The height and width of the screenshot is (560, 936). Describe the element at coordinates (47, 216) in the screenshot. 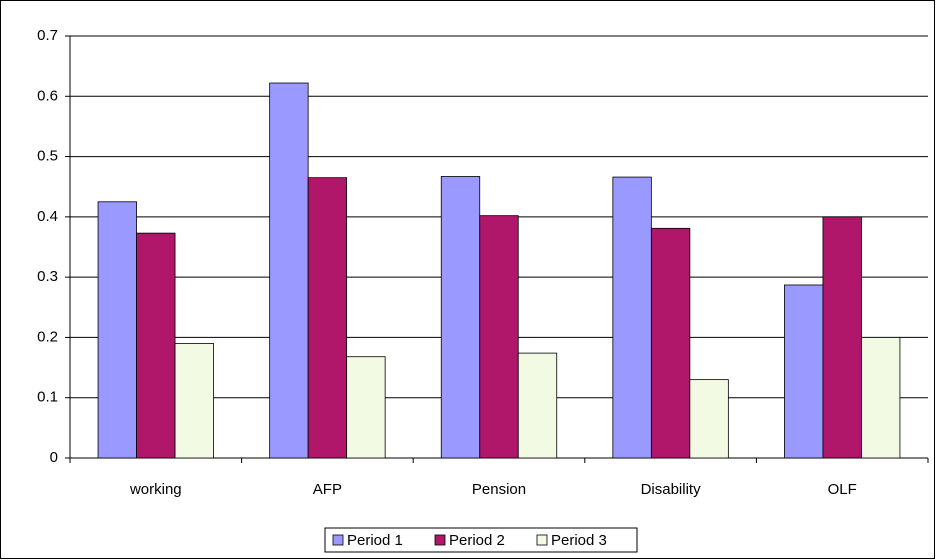

I see `y-tick-label: 0.4` at that location.